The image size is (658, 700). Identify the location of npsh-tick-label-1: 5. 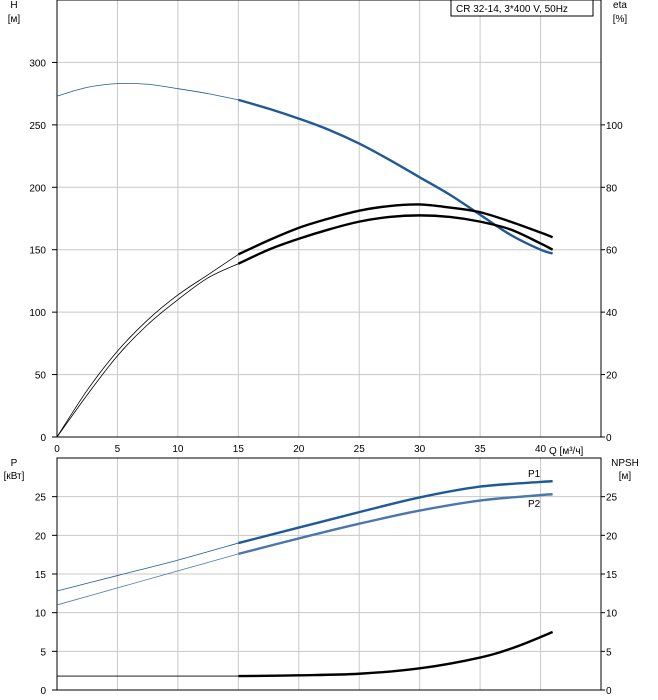
(609, 652).